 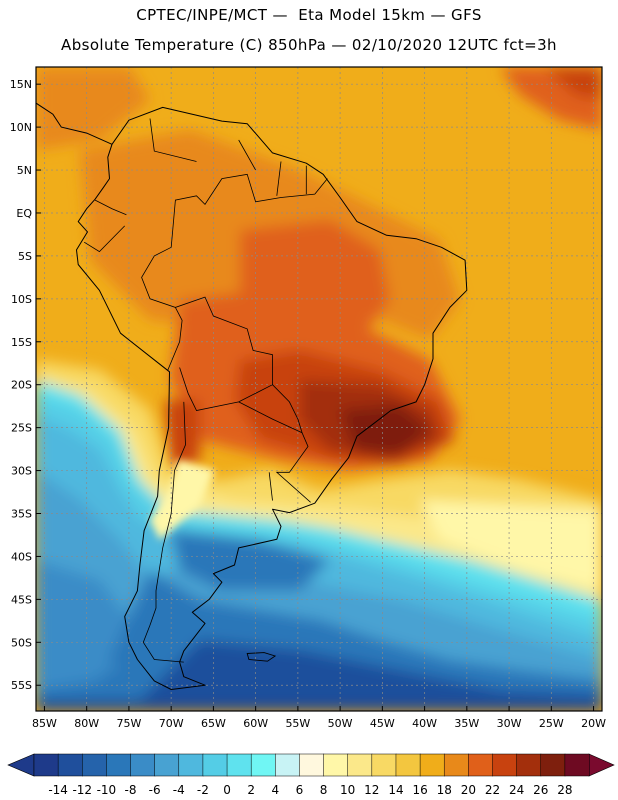 I want to click on lat-tick-label: 5S, so click(x=25, y=256).